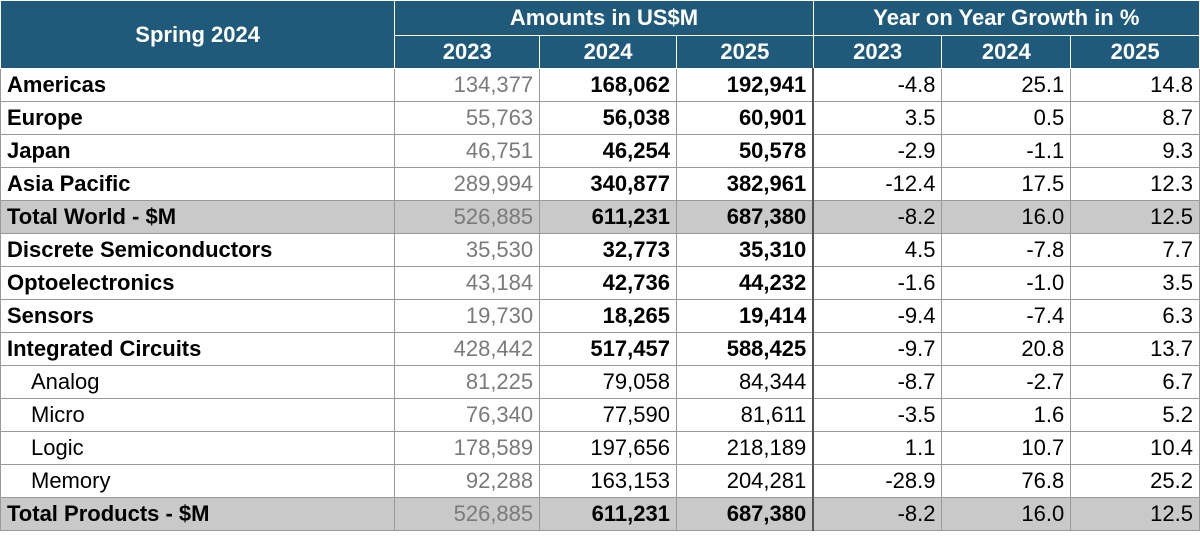 Image resolution: width=1200 pixels, height=548 pixels. Describe the element at coordinates (877, 382) in the screenshot. I see `growth-2023: -8.7` at that location.